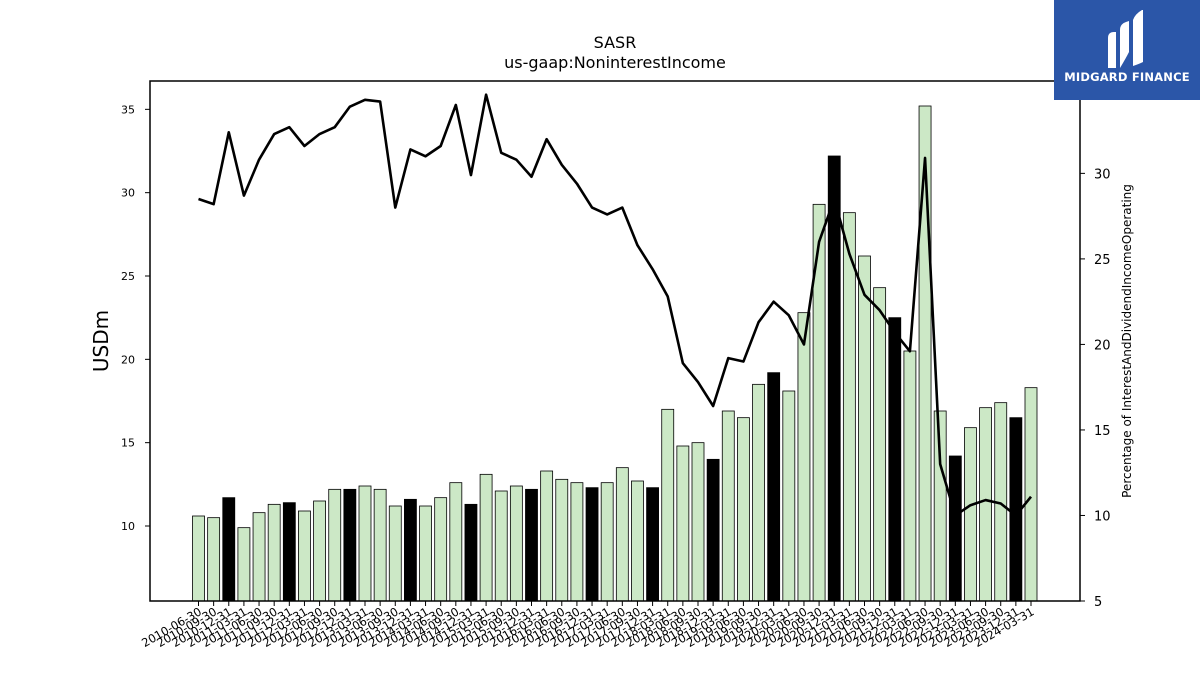  I want to click on midgard-logo-icon, so click(1125, 39).